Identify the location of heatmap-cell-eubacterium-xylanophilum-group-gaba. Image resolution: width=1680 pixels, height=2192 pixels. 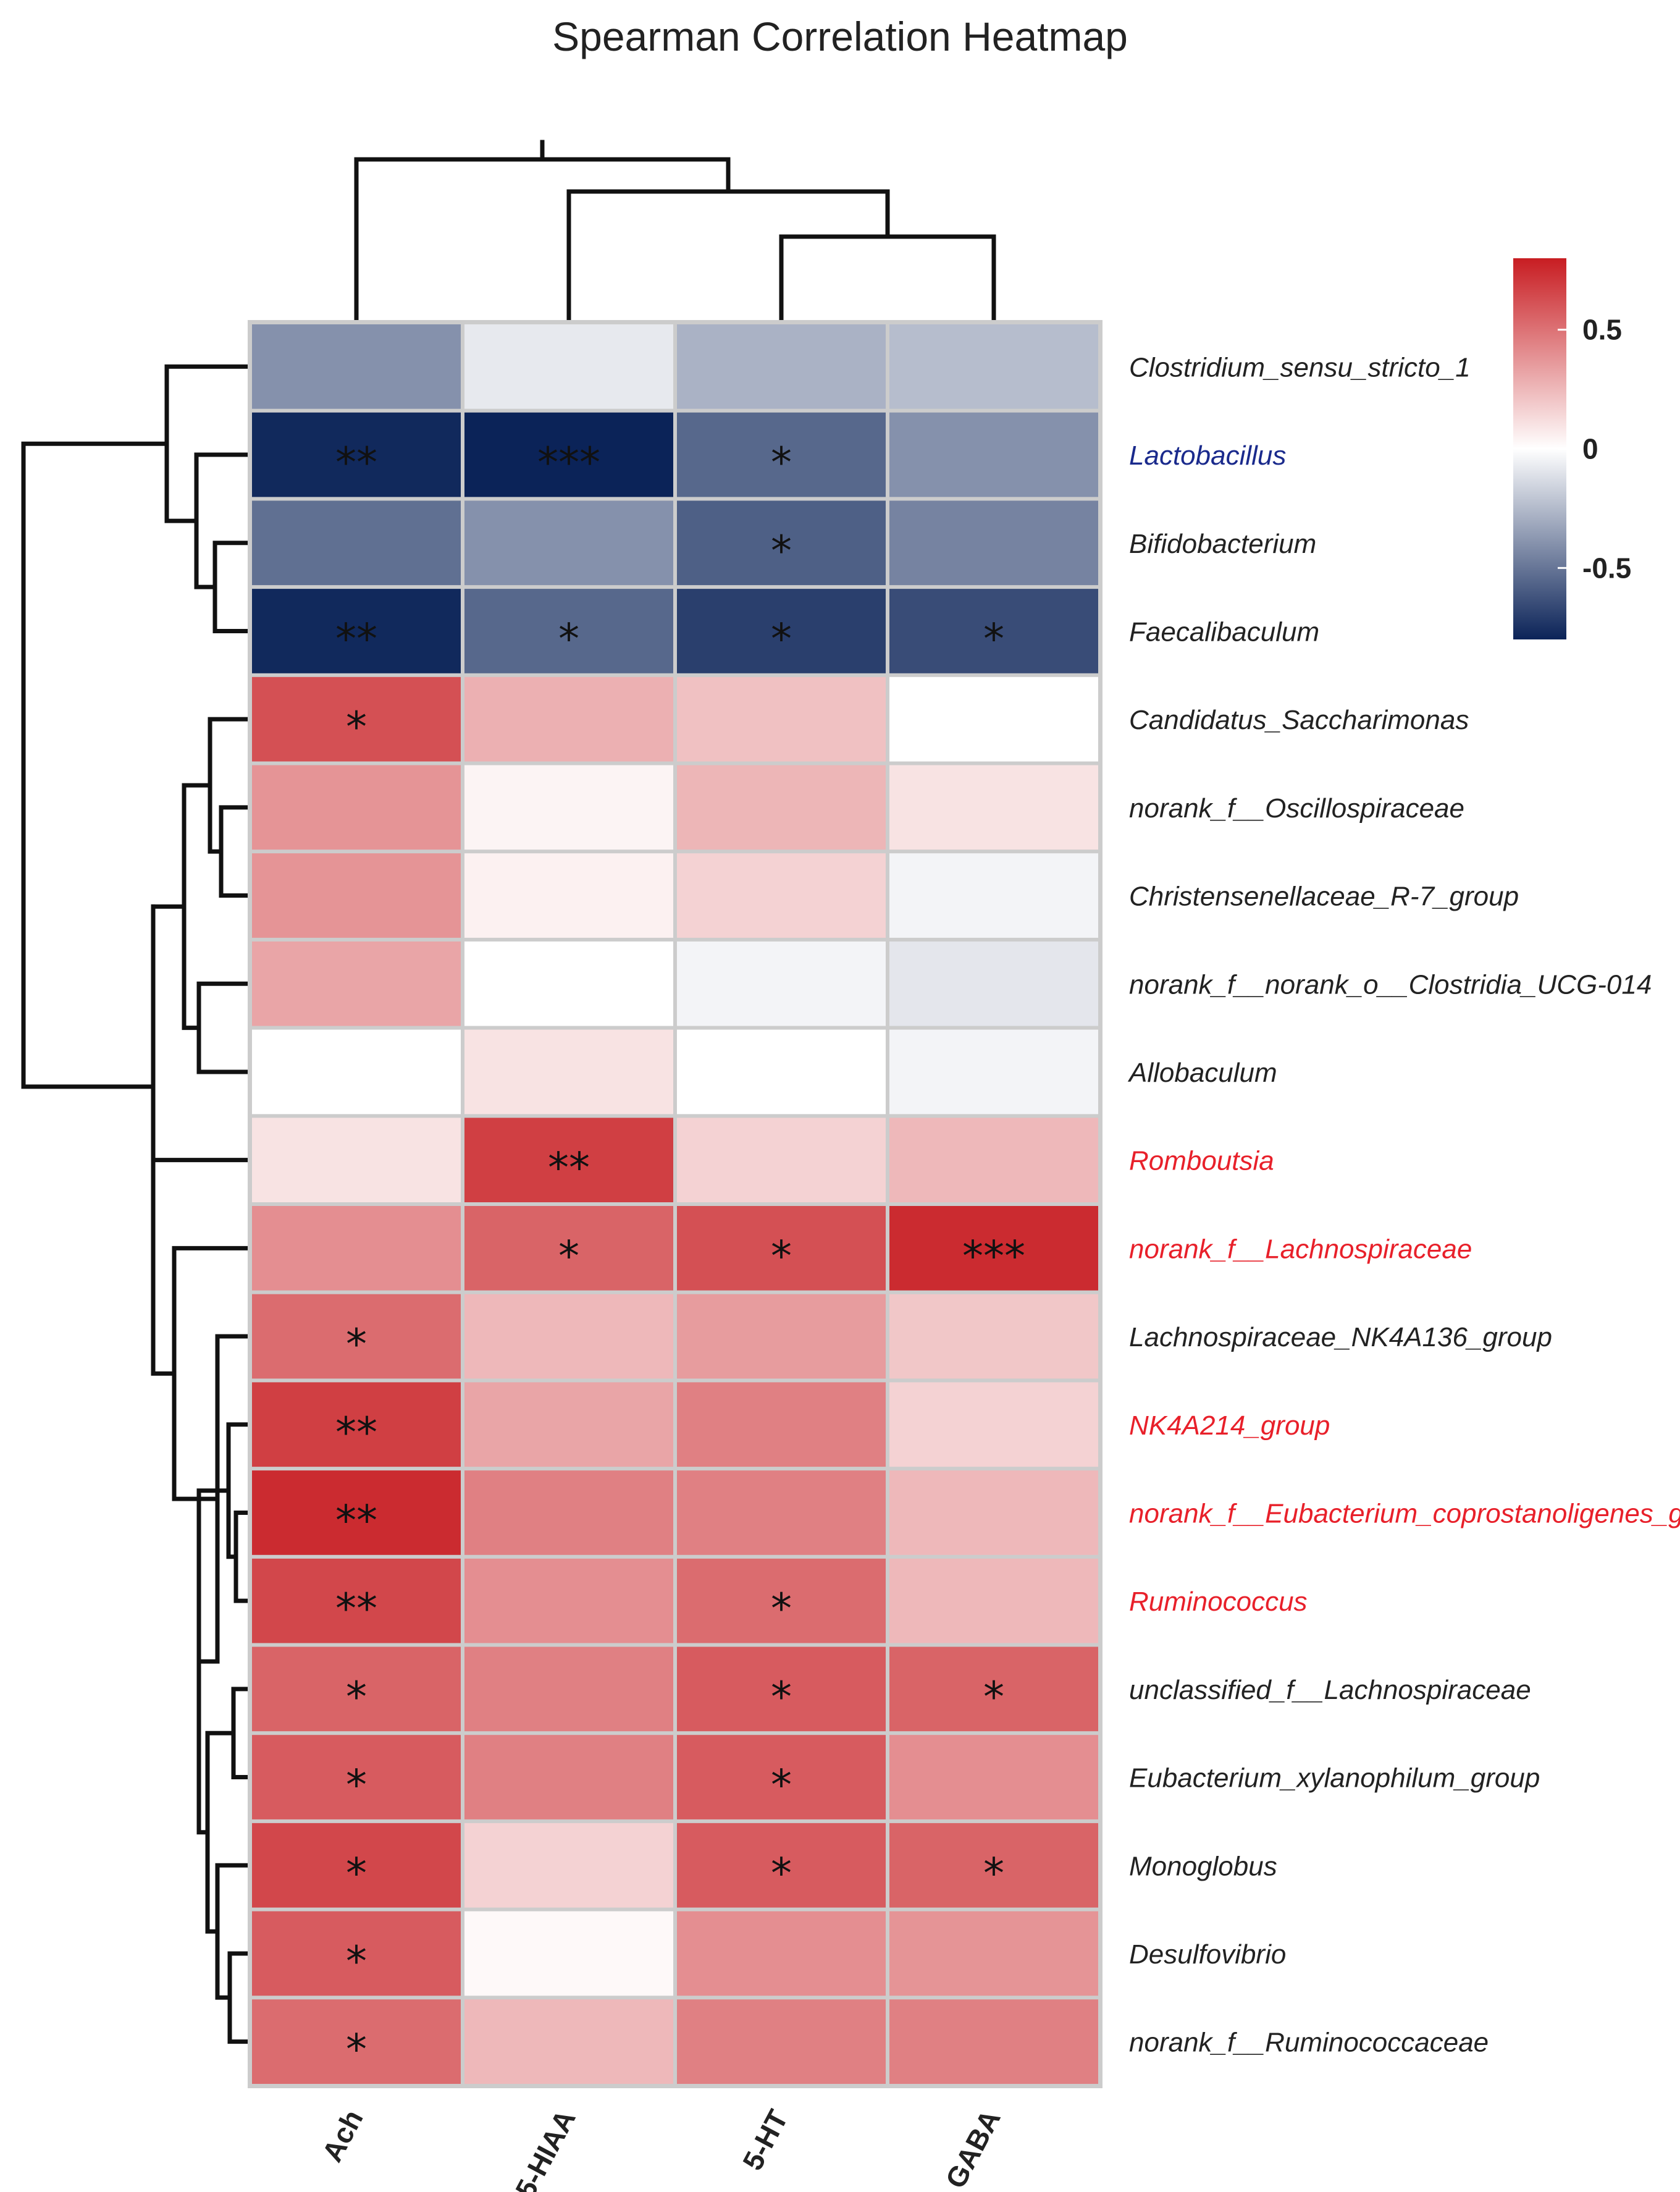
(994, 1777).